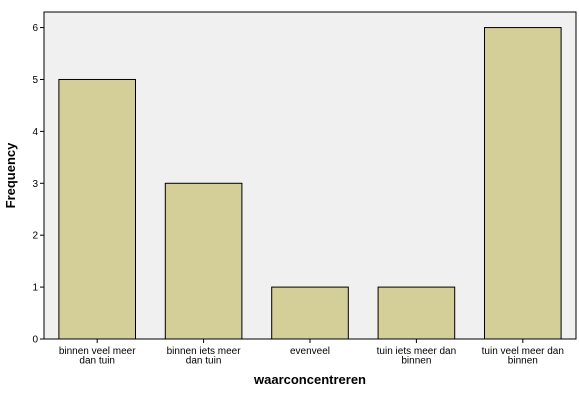 This screenshot has width=579, height=395. Describe the element at coordinates (309, 379) in the screenshot. I see `x-axis-title: waarconcentreren` at that location.